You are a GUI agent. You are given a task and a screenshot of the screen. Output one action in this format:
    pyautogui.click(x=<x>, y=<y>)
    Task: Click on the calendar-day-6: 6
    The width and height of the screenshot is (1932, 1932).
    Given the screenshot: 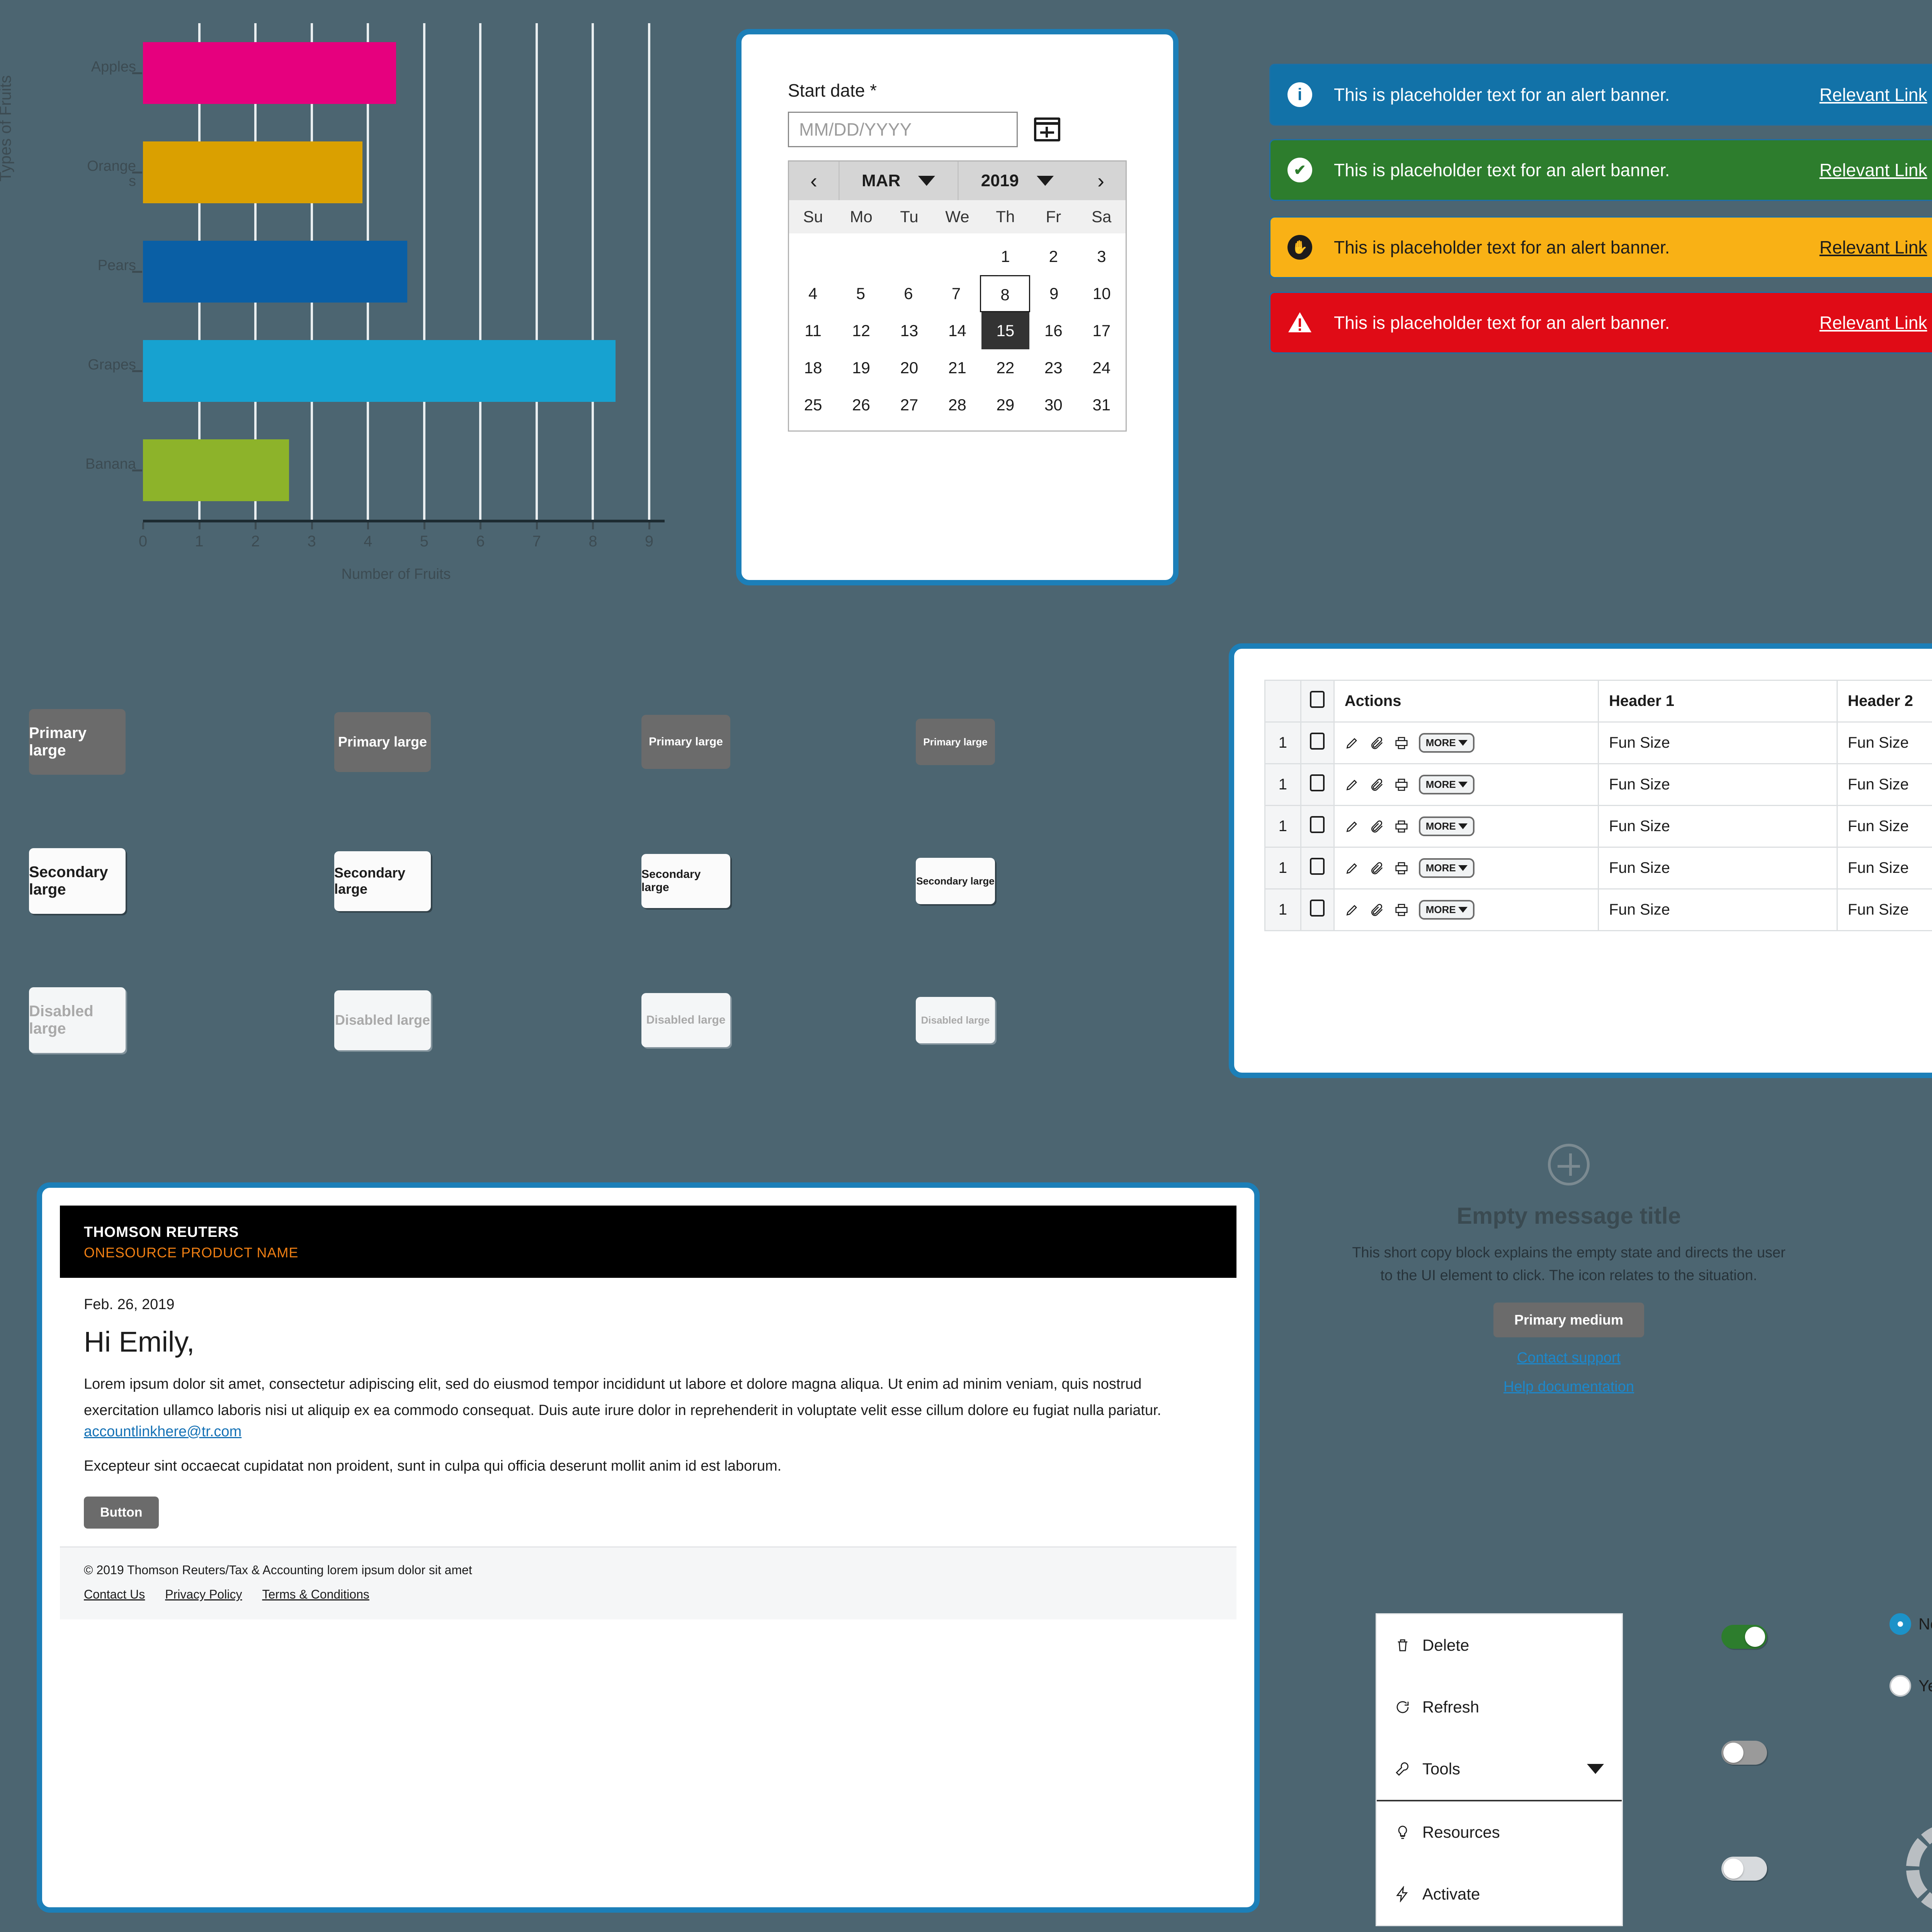 What is the action you would take?
    pyautogui.click(x=908, y=294)
    